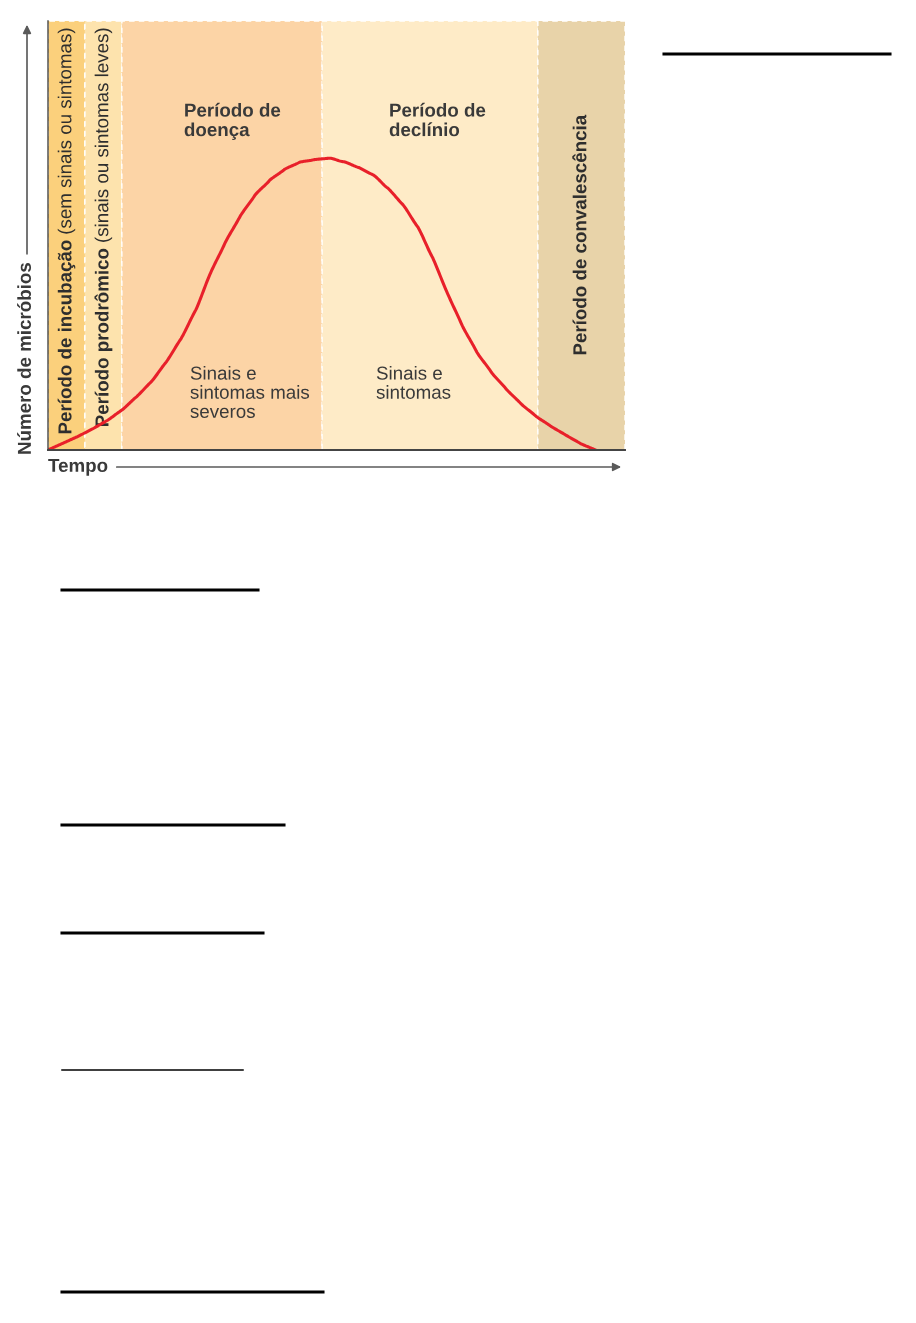 The width and height of the screenshot is (916, 1323). Describe the element at coordinates (232, 121) in the screenshot. I see `text: Período de doença` at that location.